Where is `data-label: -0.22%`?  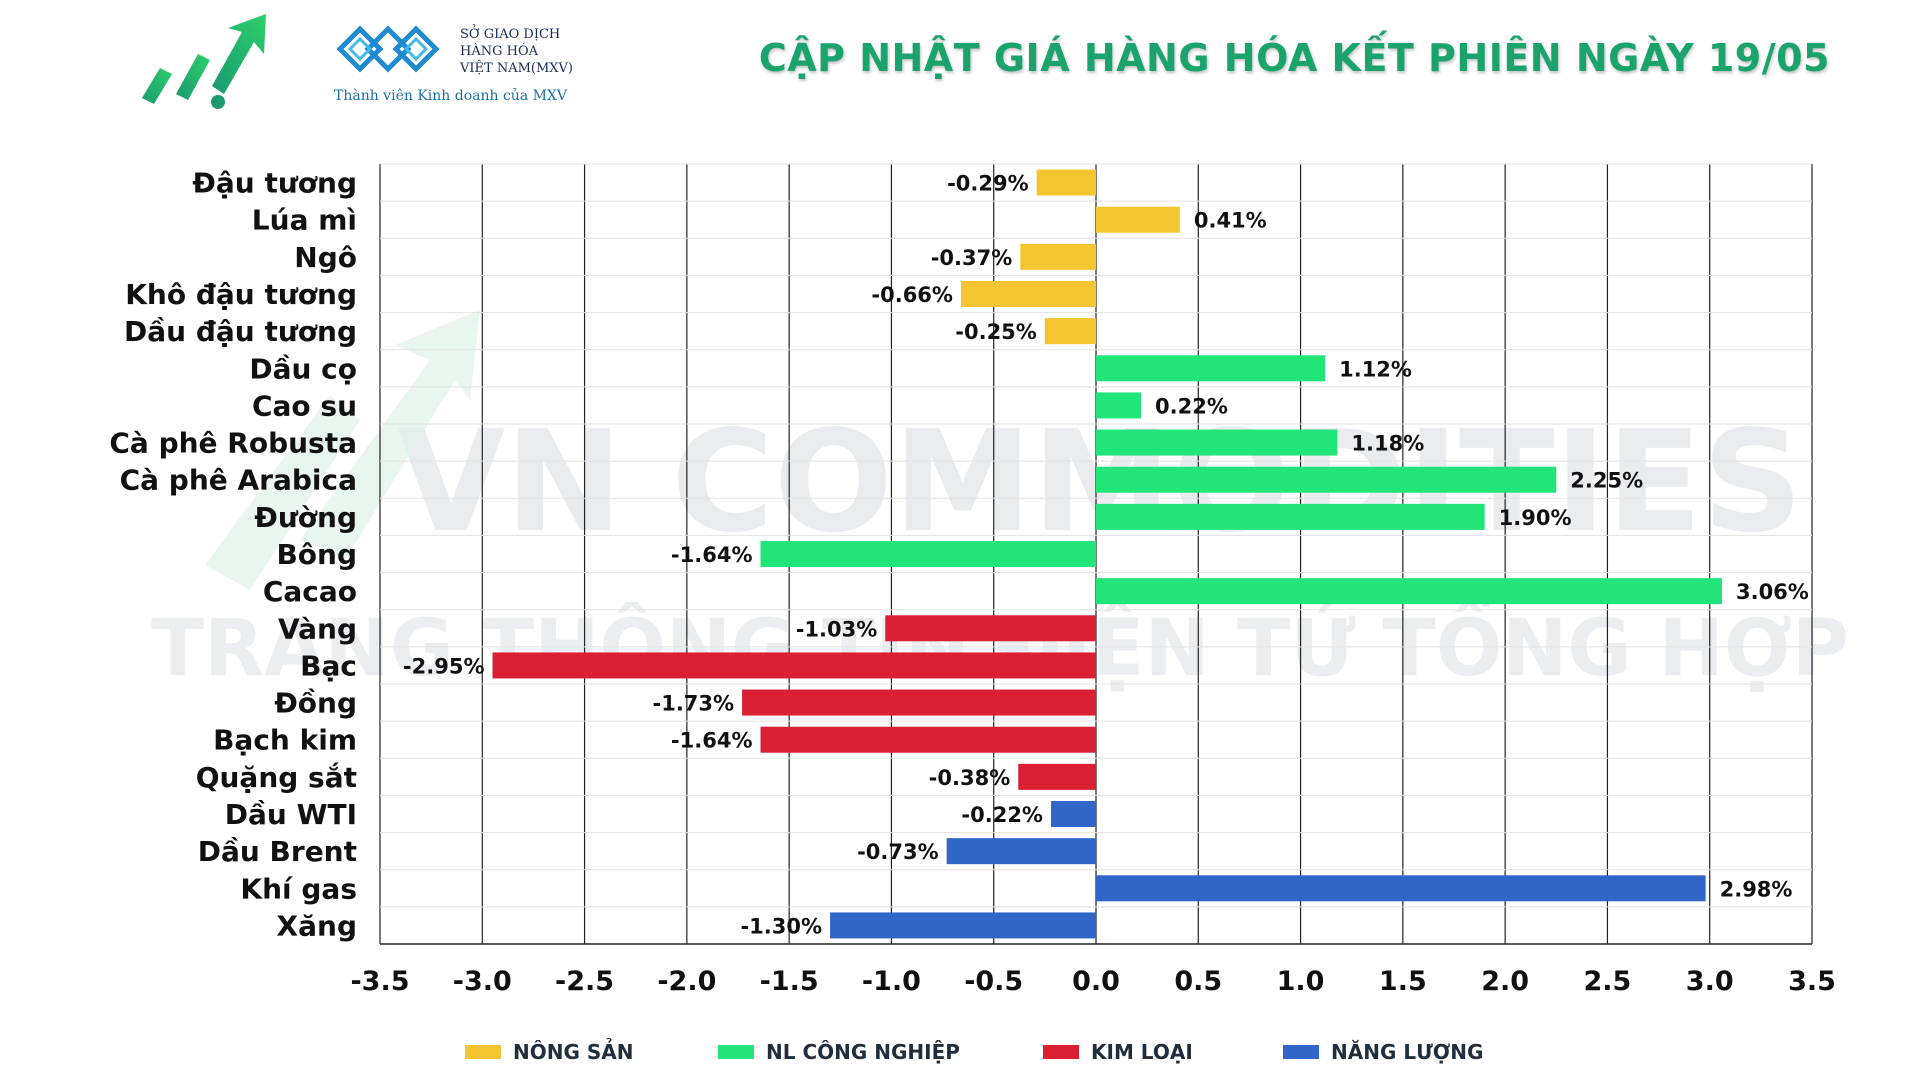 data-label: -0.22% is located at coordinates (1002, 815).